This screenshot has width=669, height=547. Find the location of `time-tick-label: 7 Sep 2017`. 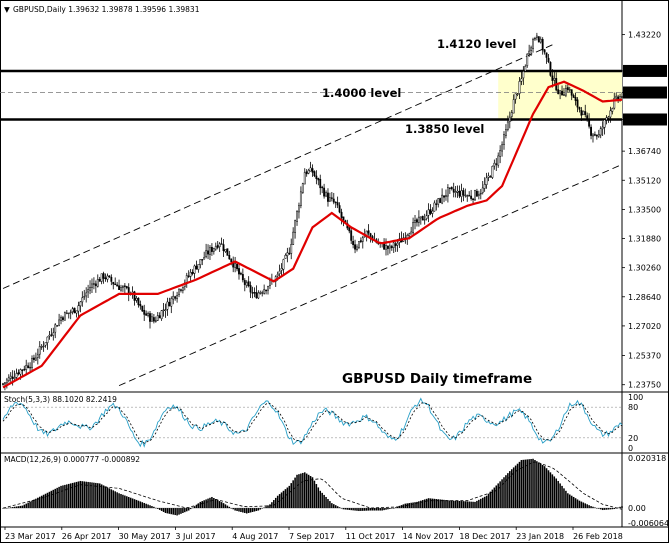

time-tick-label: 7 Sep 2017 is located at coordinates (312, 536).